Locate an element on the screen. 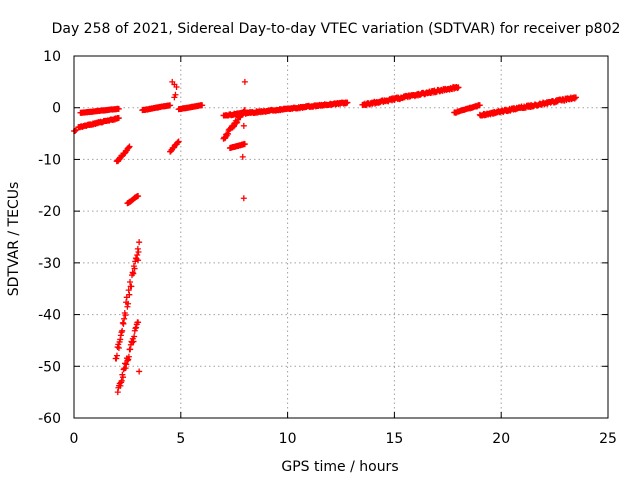 The height and width of the screenshot is (480, 640). x-tick-label: 25 is located at coordinates (608, 439).